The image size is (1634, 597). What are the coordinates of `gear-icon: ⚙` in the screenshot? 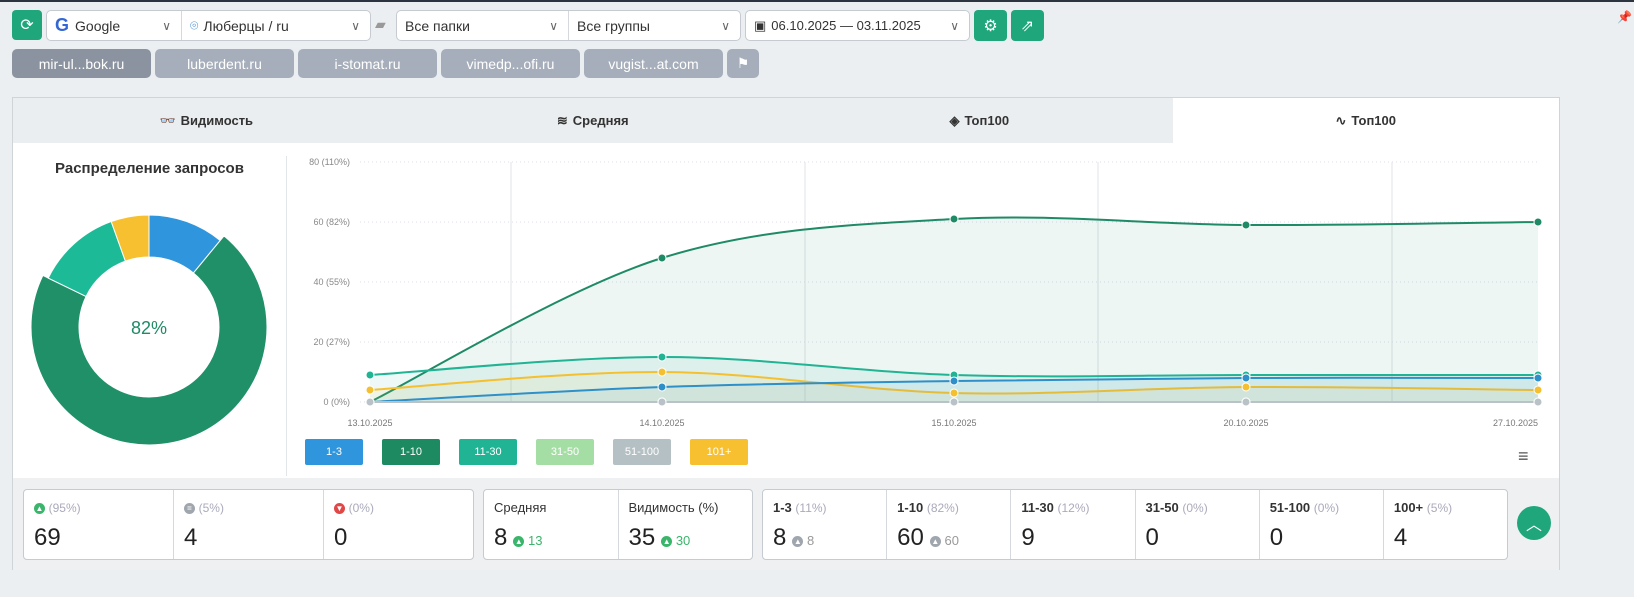 It's located at (990, 26).